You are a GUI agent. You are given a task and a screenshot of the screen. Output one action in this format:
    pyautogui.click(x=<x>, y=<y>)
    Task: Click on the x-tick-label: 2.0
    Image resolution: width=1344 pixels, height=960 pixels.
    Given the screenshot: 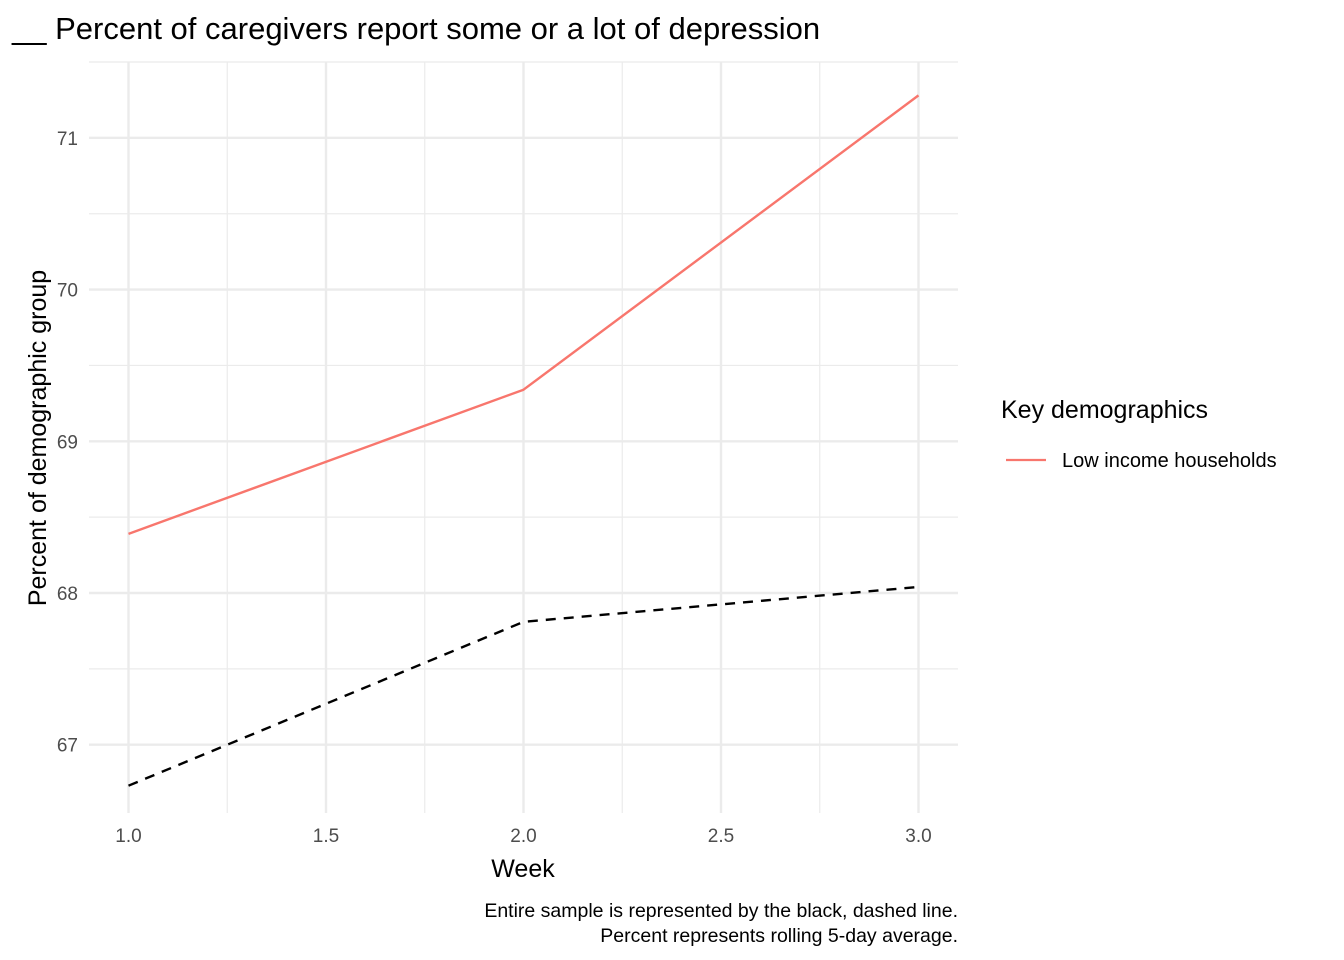 What is the action you would take?
    pyautogui.click(x=523, y=836)
    